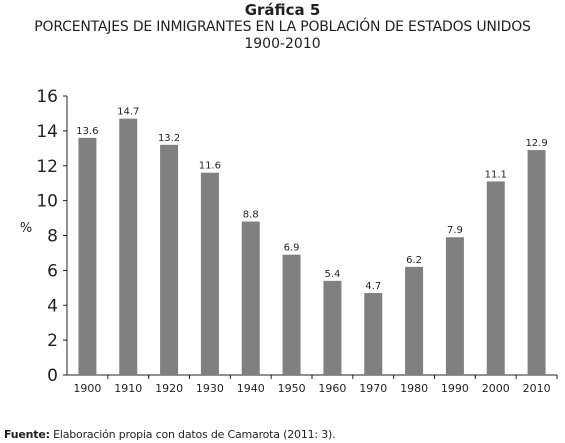 This screenshot has width=565, height=443. I want to click on bar-2010, so click(536, 262).